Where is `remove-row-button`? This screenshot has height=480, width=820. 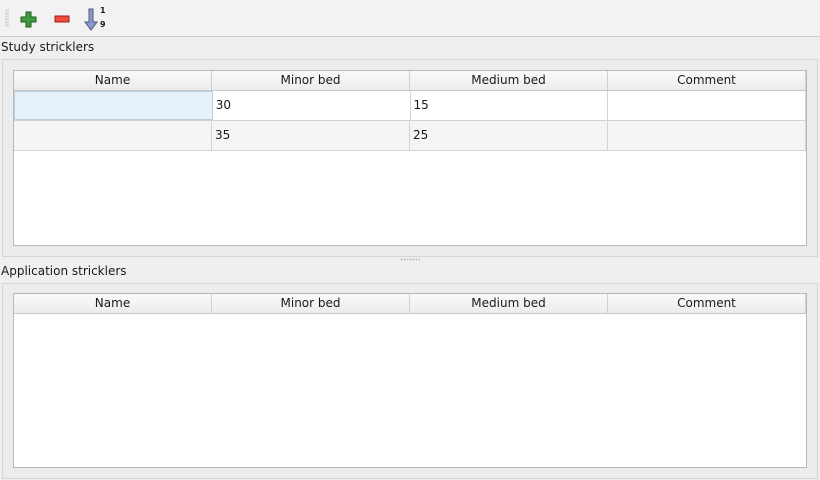
remove-row-button is located at coordinates (62, 19).